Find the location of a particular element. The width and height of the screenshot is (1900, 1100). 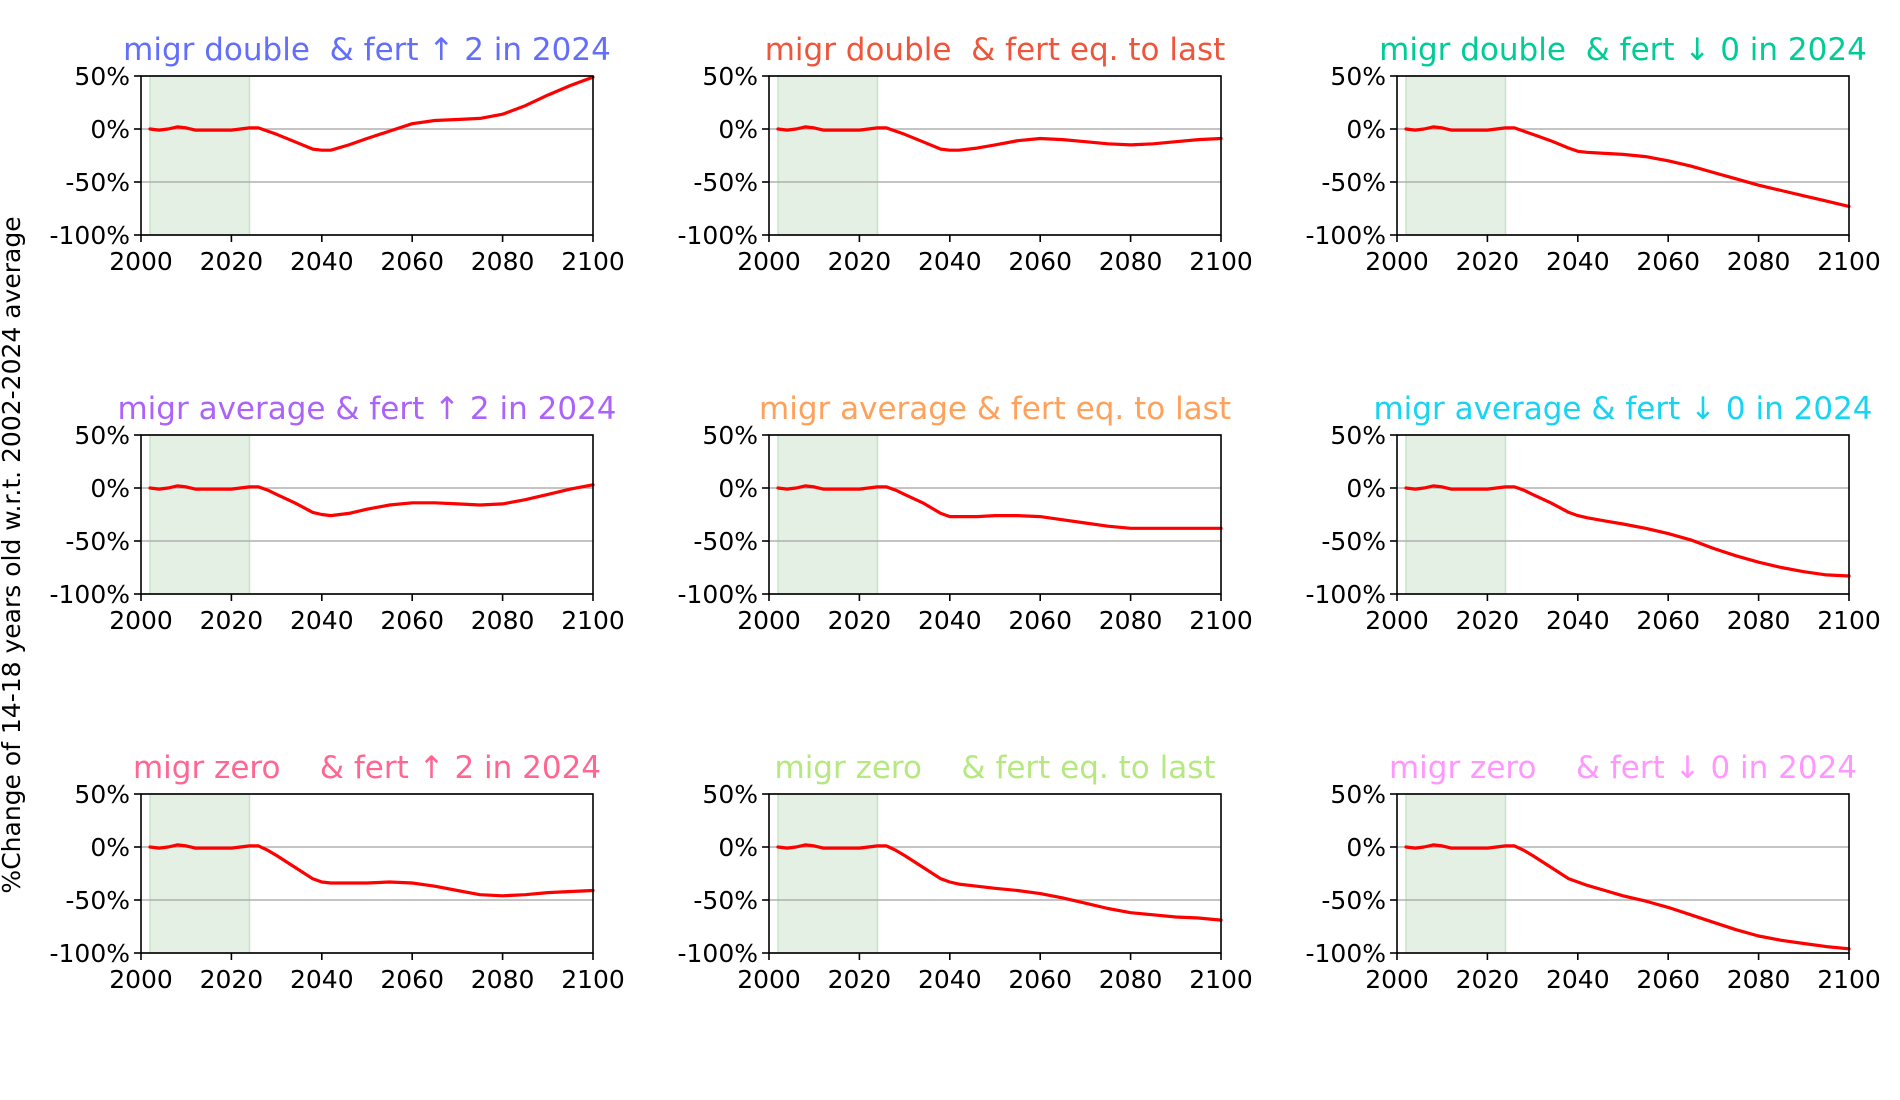

subplot-title: migr double & fert ↑ 2 in 2024 is located at coordinates (367, 50).